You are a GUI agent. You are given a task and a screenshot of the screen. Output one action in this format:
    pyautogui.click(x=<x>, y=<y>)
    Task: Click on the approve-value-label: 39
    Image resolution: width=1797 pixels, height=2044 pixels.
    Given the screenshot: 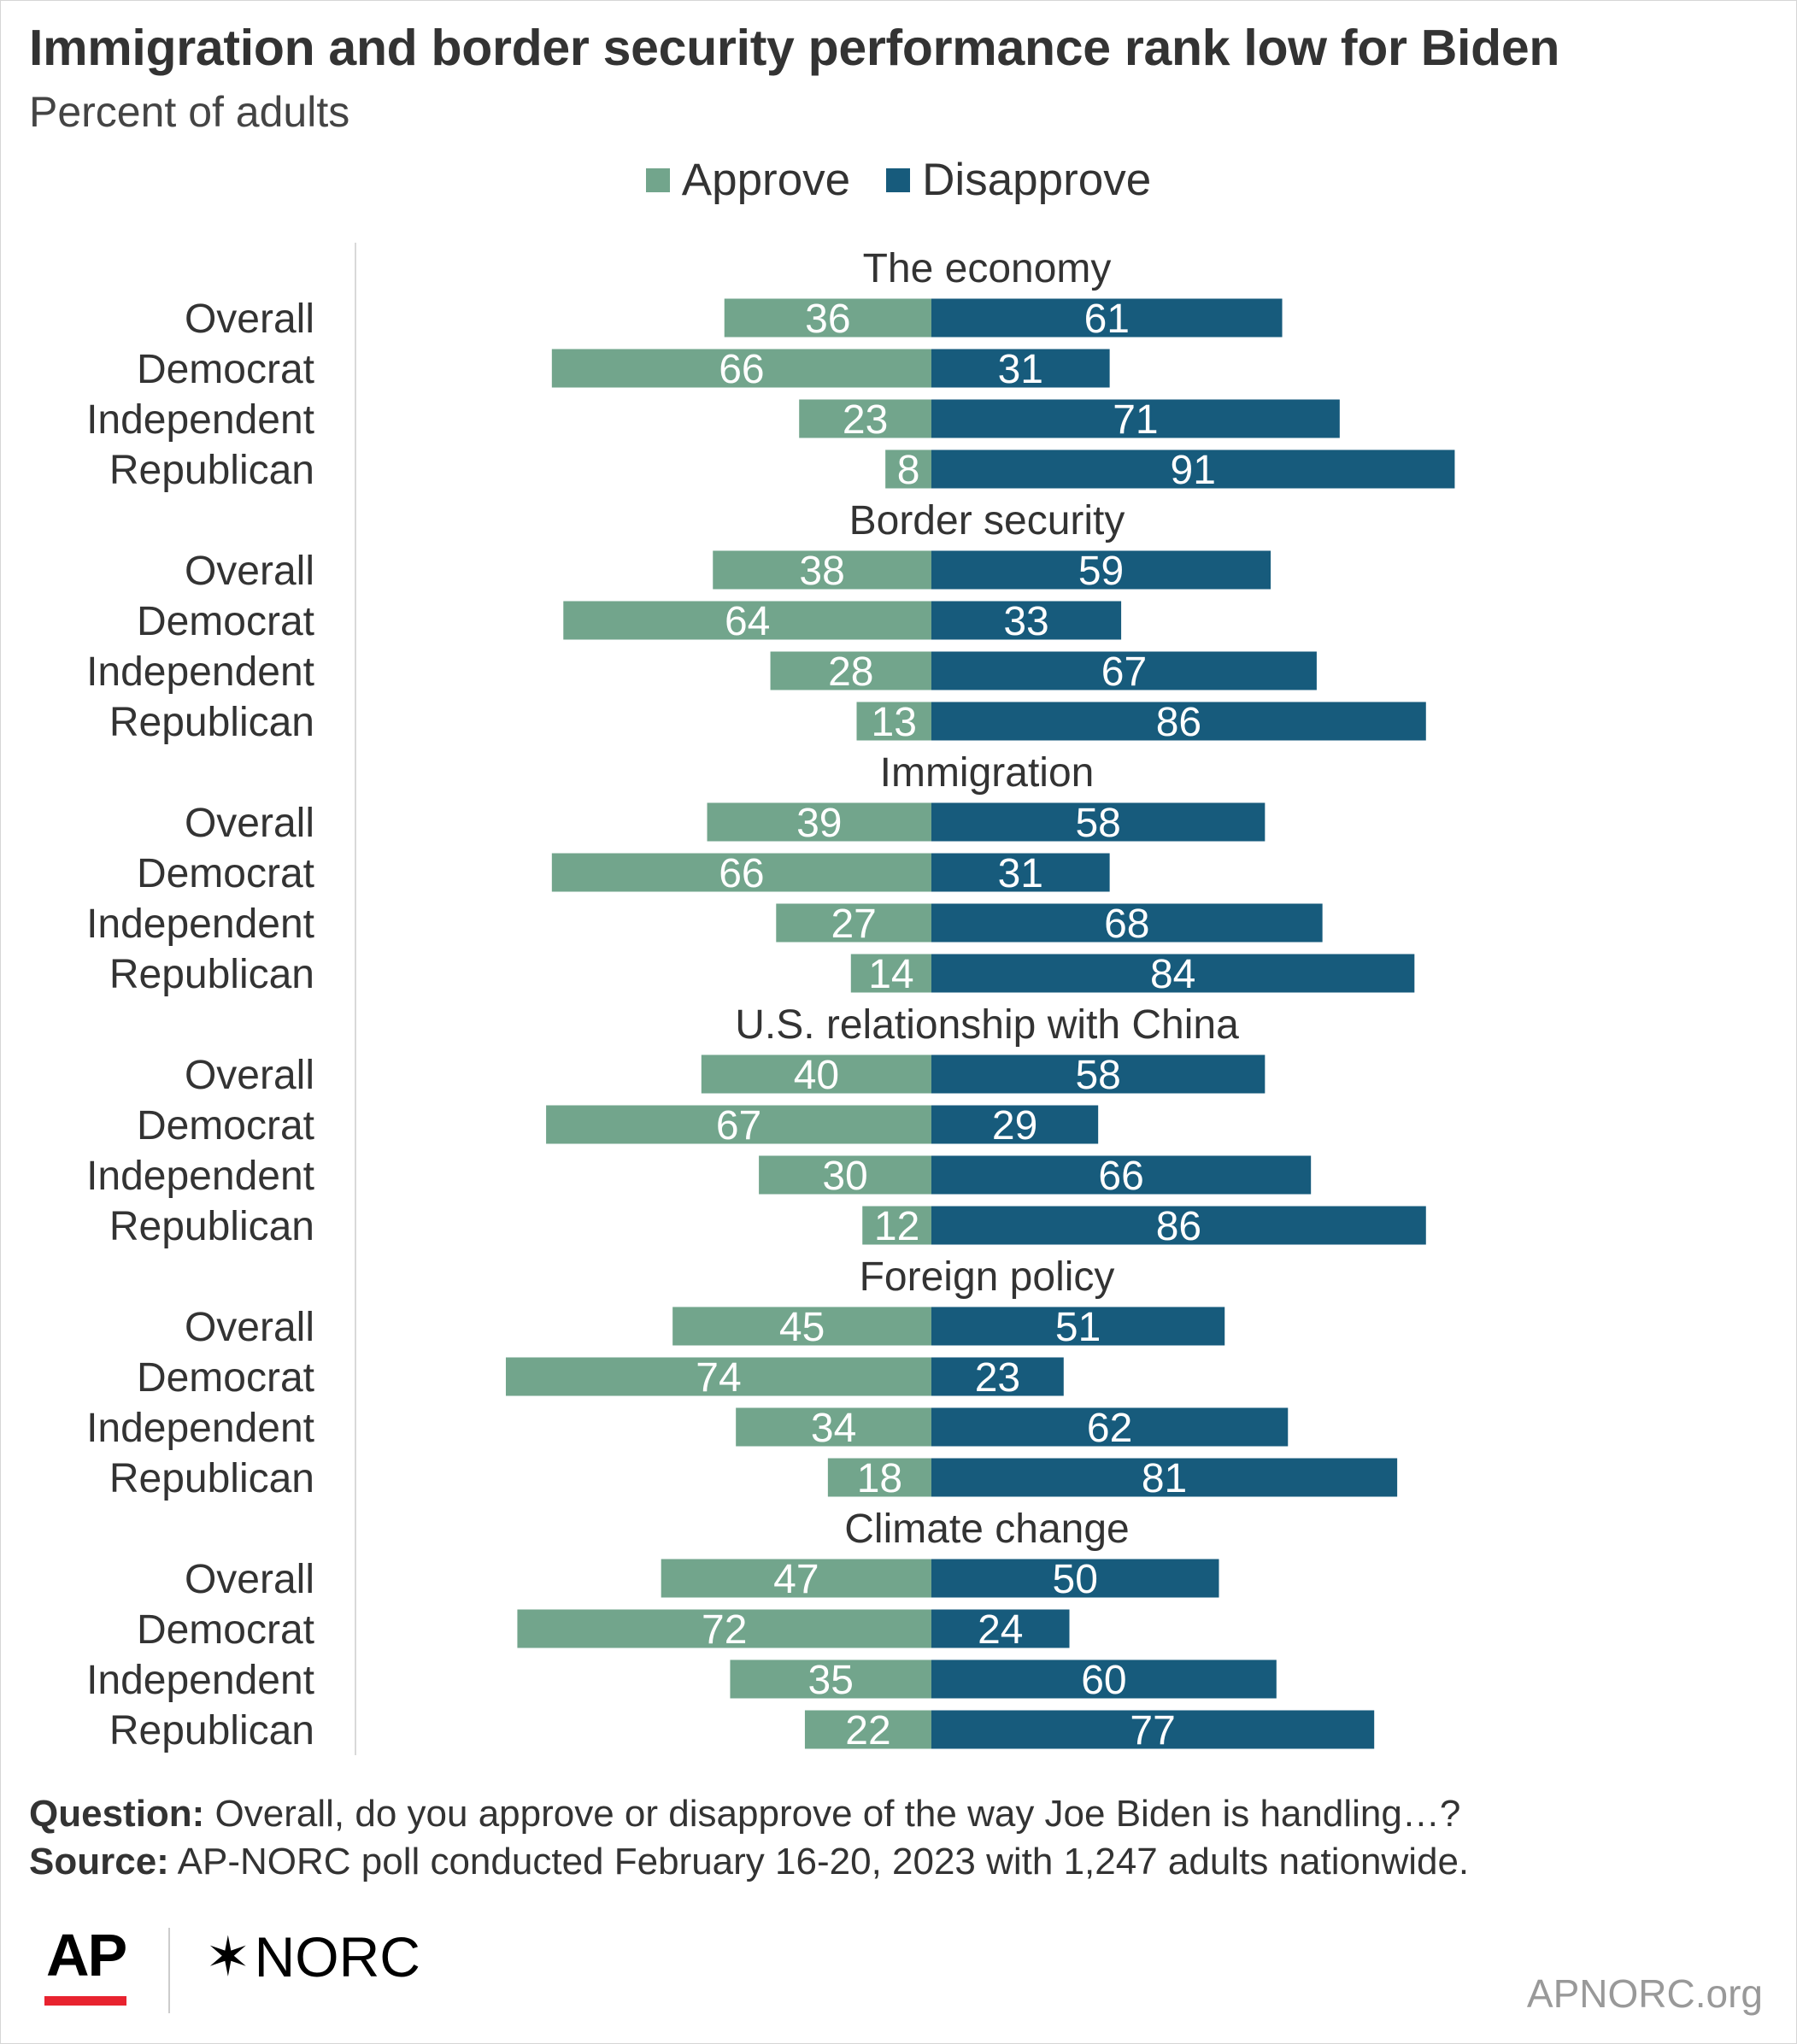 What is the action you would take?
    pyautogui.click(x=819, y=824)
    